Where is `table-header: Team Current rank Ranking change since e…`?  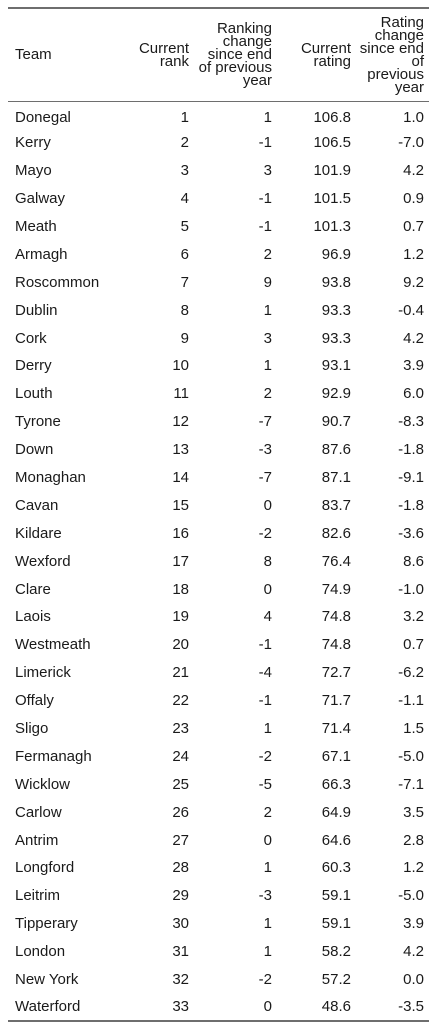
table-header: Team Current rank Ranking change since e… is located at coordinates (218, 54).